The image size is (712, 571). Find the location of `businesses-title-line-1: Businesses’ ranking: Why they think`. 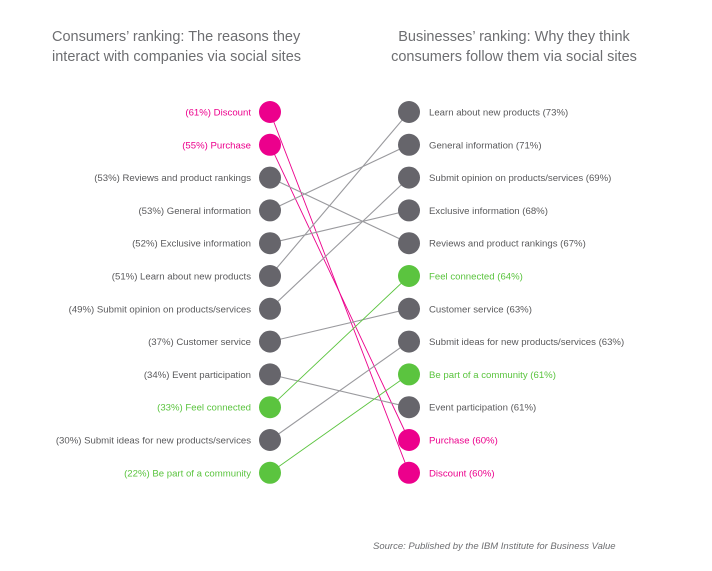

businesses-title-line-1: Businesses’ ranking: Why they think is located at coordinates (514, 37).